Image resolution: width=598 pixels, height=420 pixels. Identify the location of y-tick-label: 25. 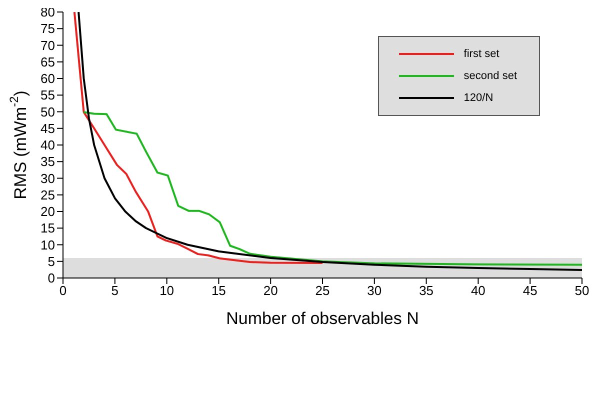
(47, 194).